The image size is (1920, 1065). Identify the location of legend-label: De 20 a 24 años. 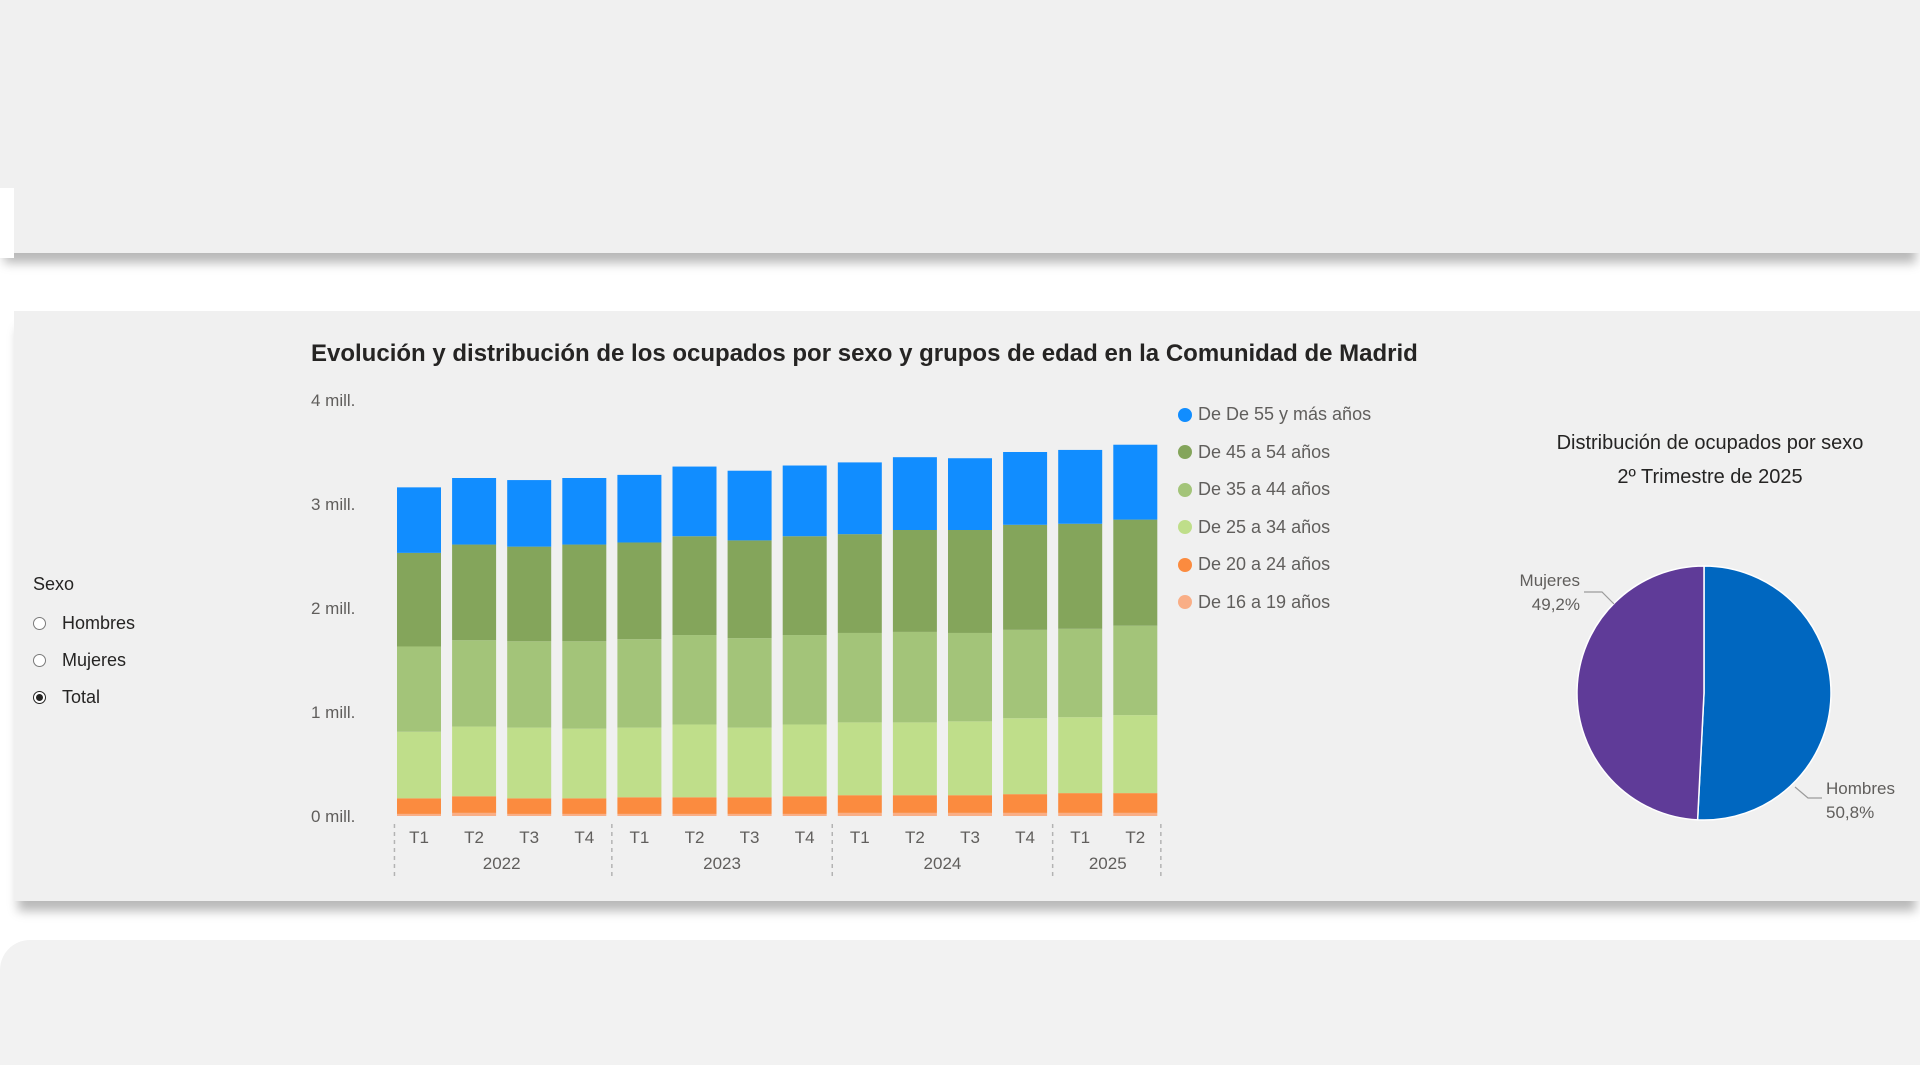
(1264, 564).